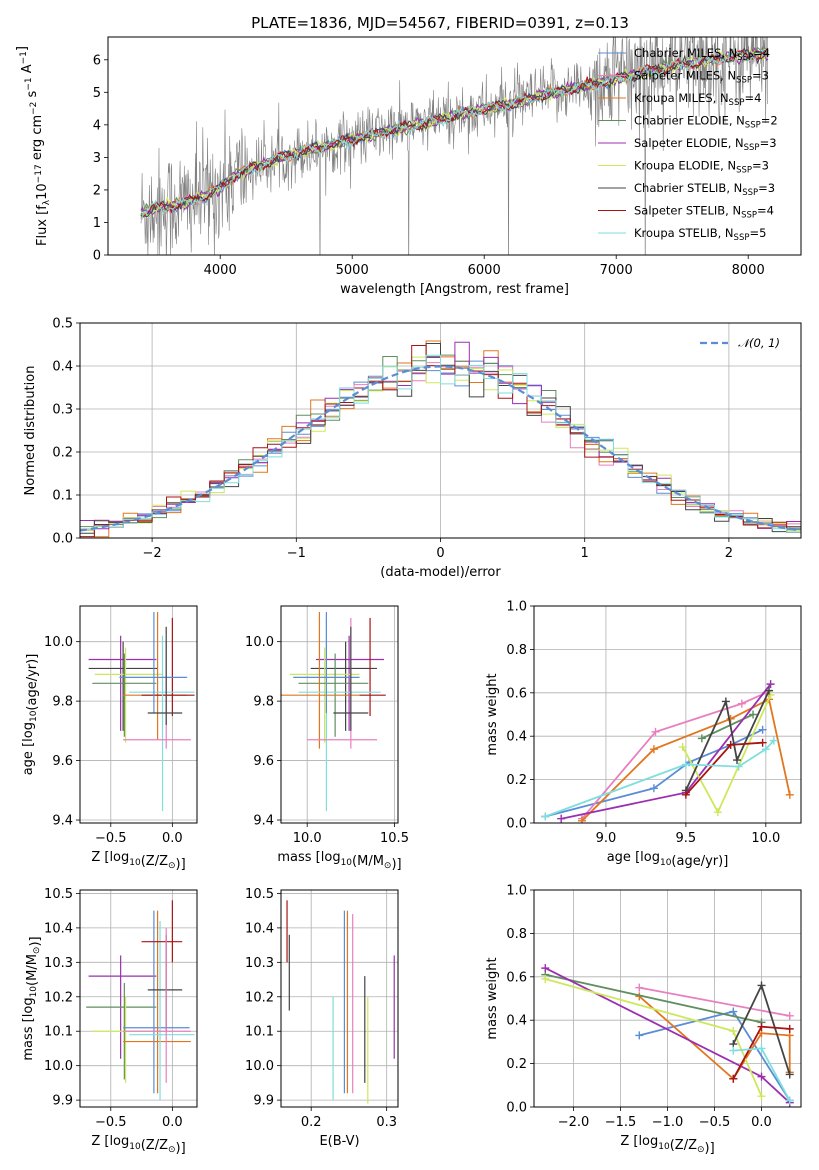 This screenshot has width=819, height=1170. I want to click on x-tick-label: 0.0, so click(172, 1122).